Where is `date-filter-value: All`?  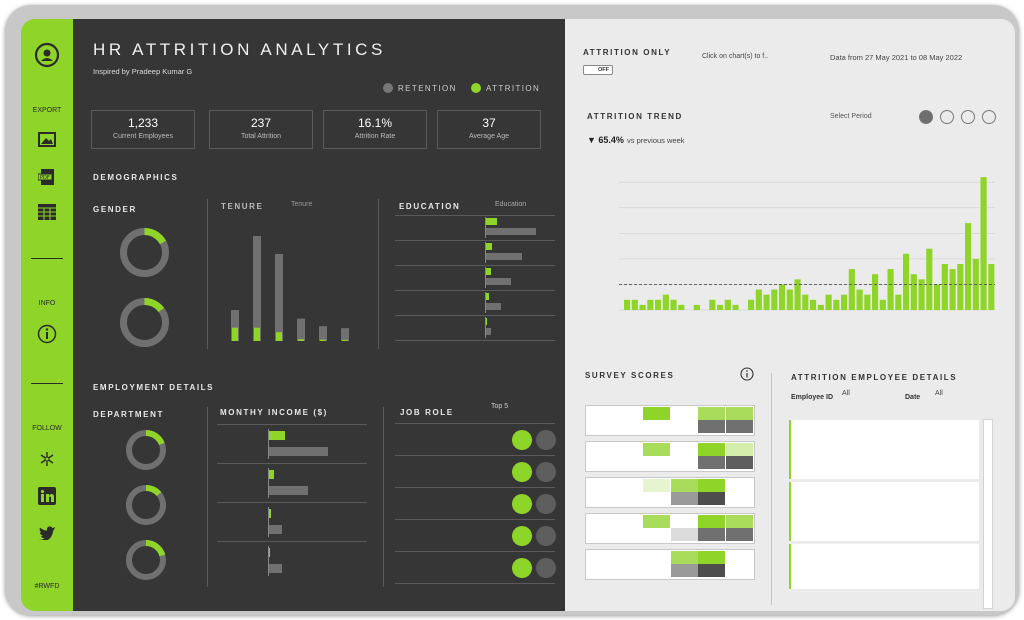 date-filter-value: All is located at coordinates (939, 393).